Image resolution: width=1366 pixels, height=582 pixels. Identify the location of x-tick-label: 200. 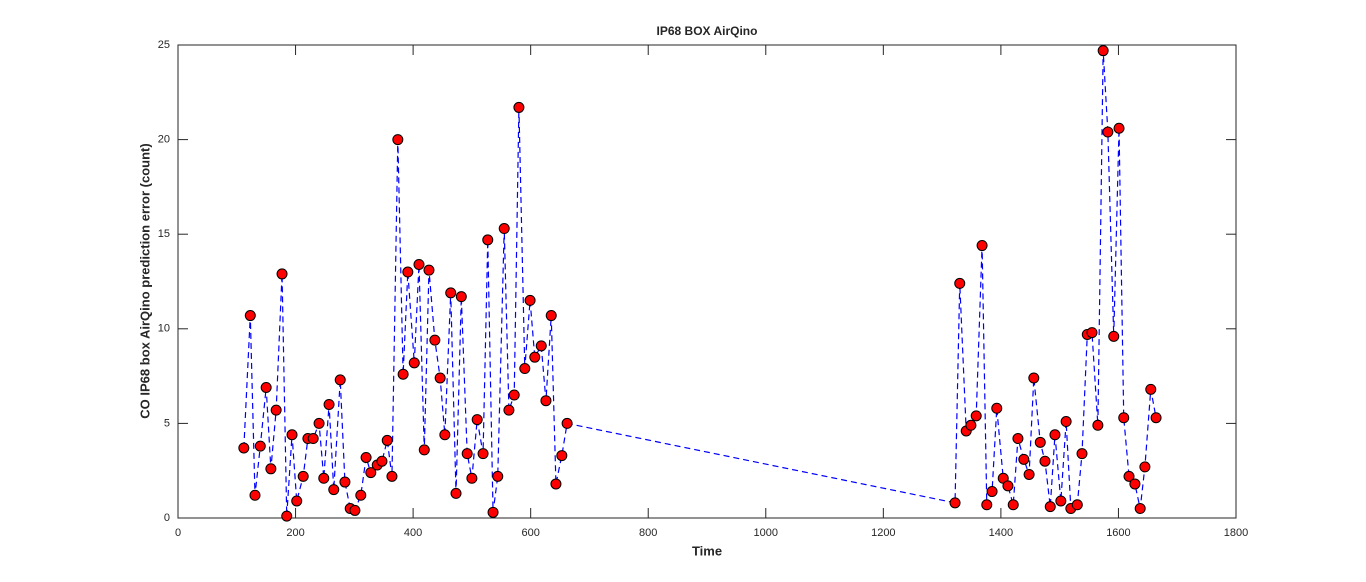
(295, 533).